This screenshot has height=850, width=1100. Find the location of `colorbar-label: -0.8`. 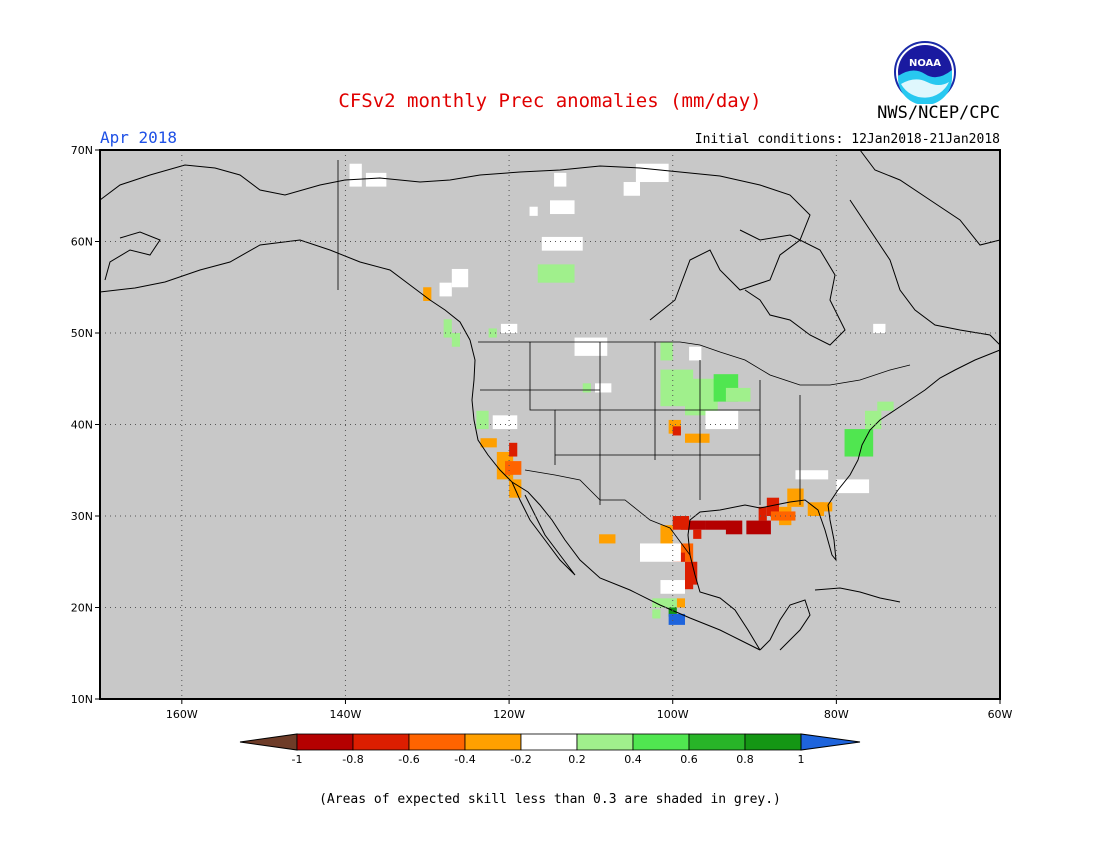

colorbar-label: -0.8 is located at coordinates (352, 759).